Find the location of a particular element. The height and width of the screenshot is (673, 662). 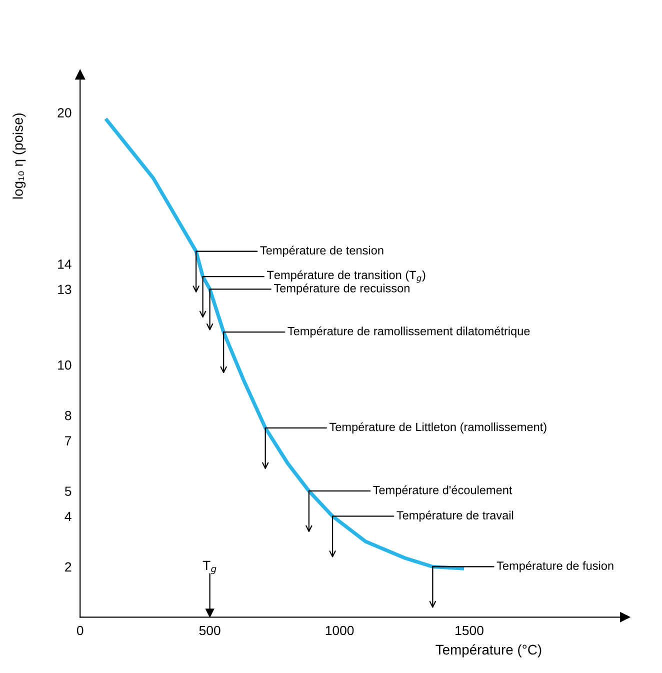

annotation: Température de Littleton (ramollissement) is located at coordinates (437, 428).